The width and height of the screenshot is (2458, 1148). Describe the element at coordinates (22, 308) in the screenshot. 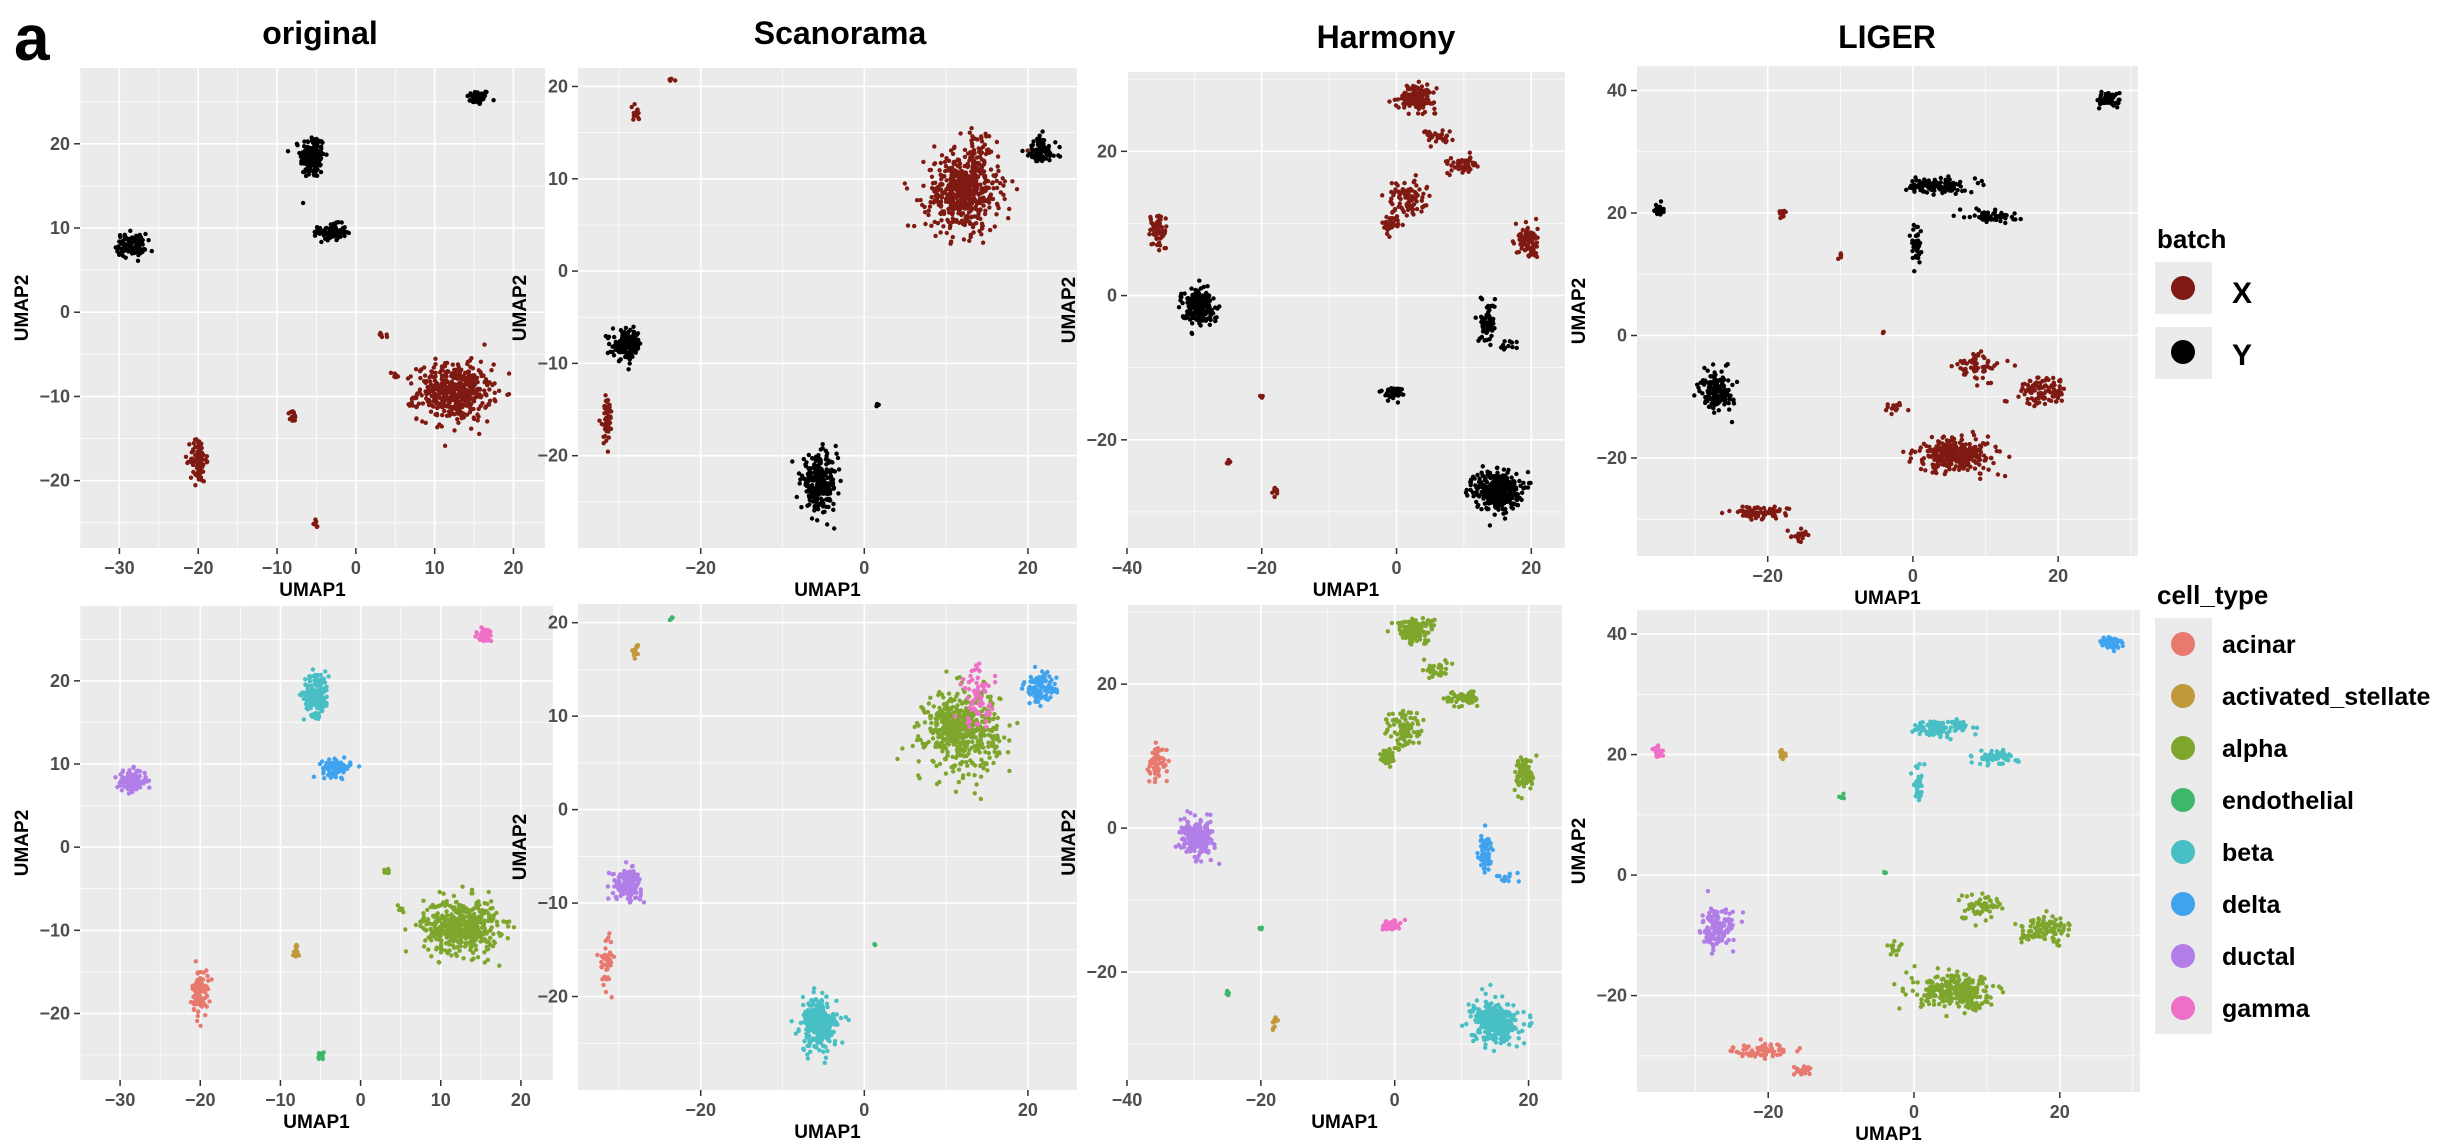

I see `original-batch-ylabel: UMAP2` at that location.